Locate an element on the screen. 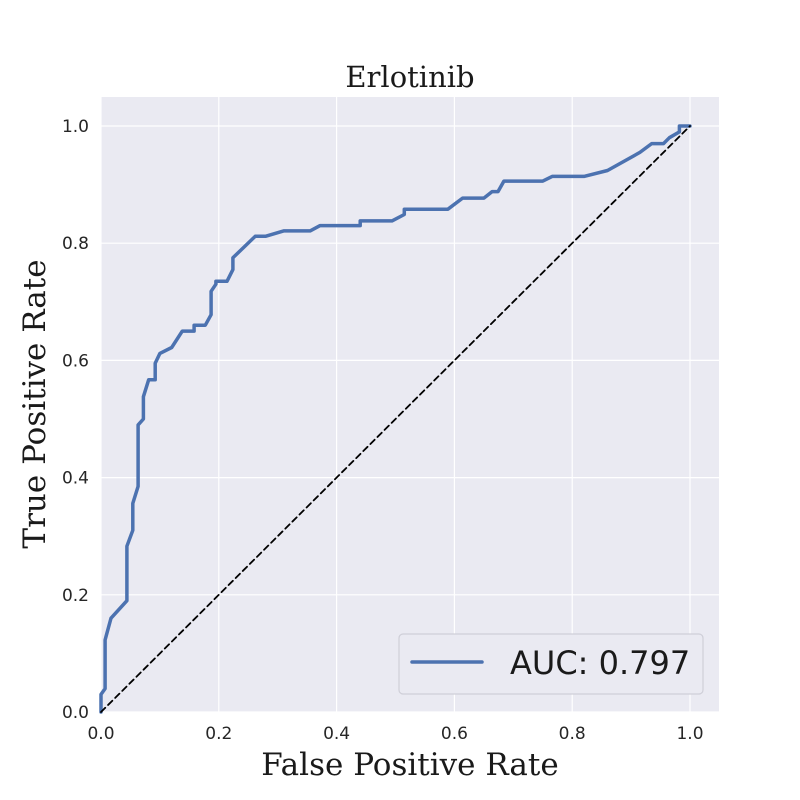  y-tick-label: 0.6 is located at coordinates (75, 361).